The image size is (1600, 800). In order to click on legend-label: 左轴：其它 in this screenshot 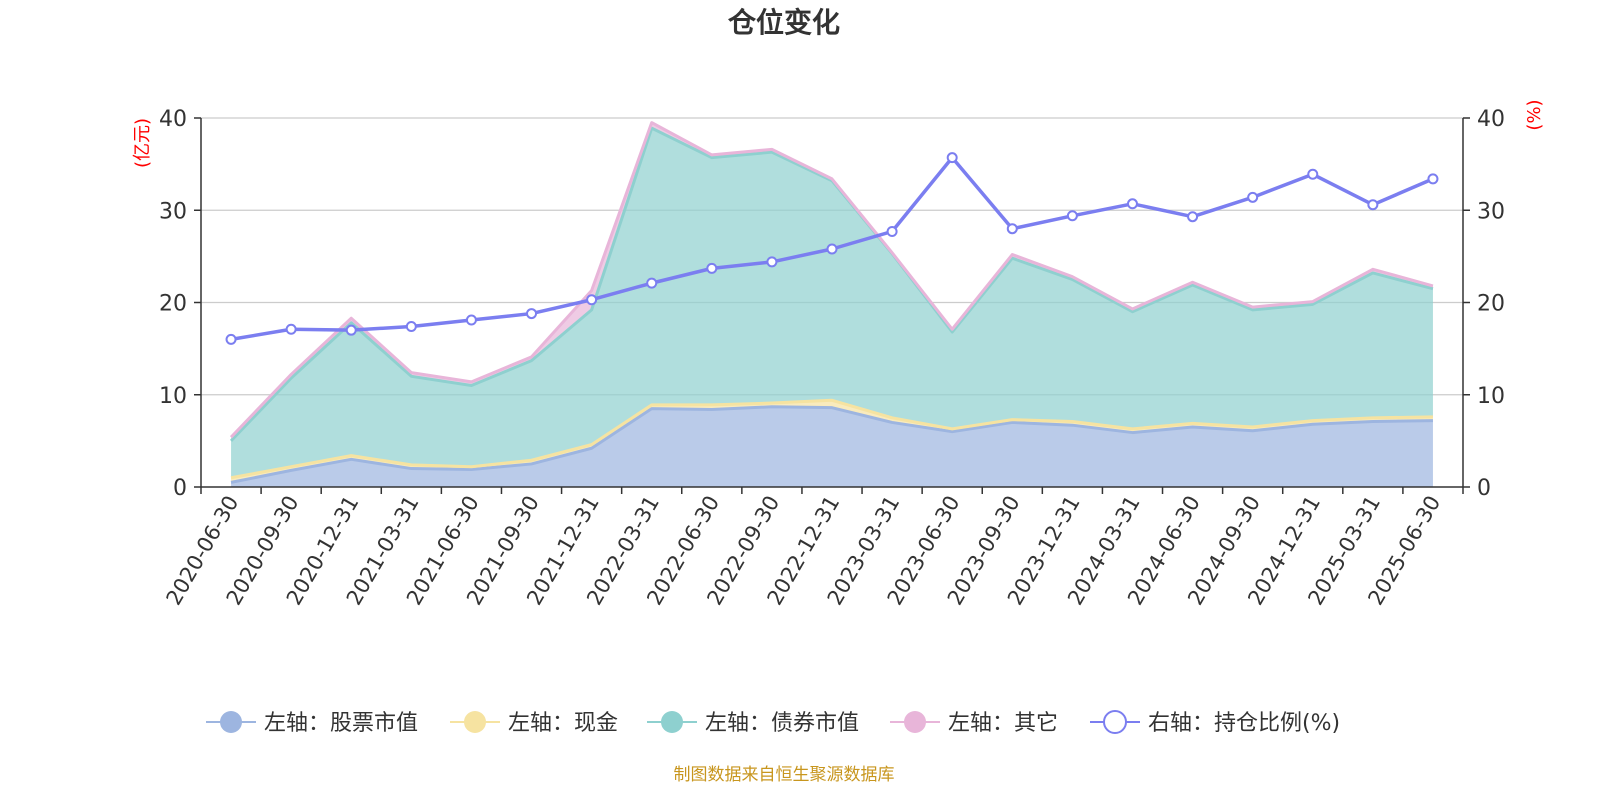, I will do `click(1003, 723)`.